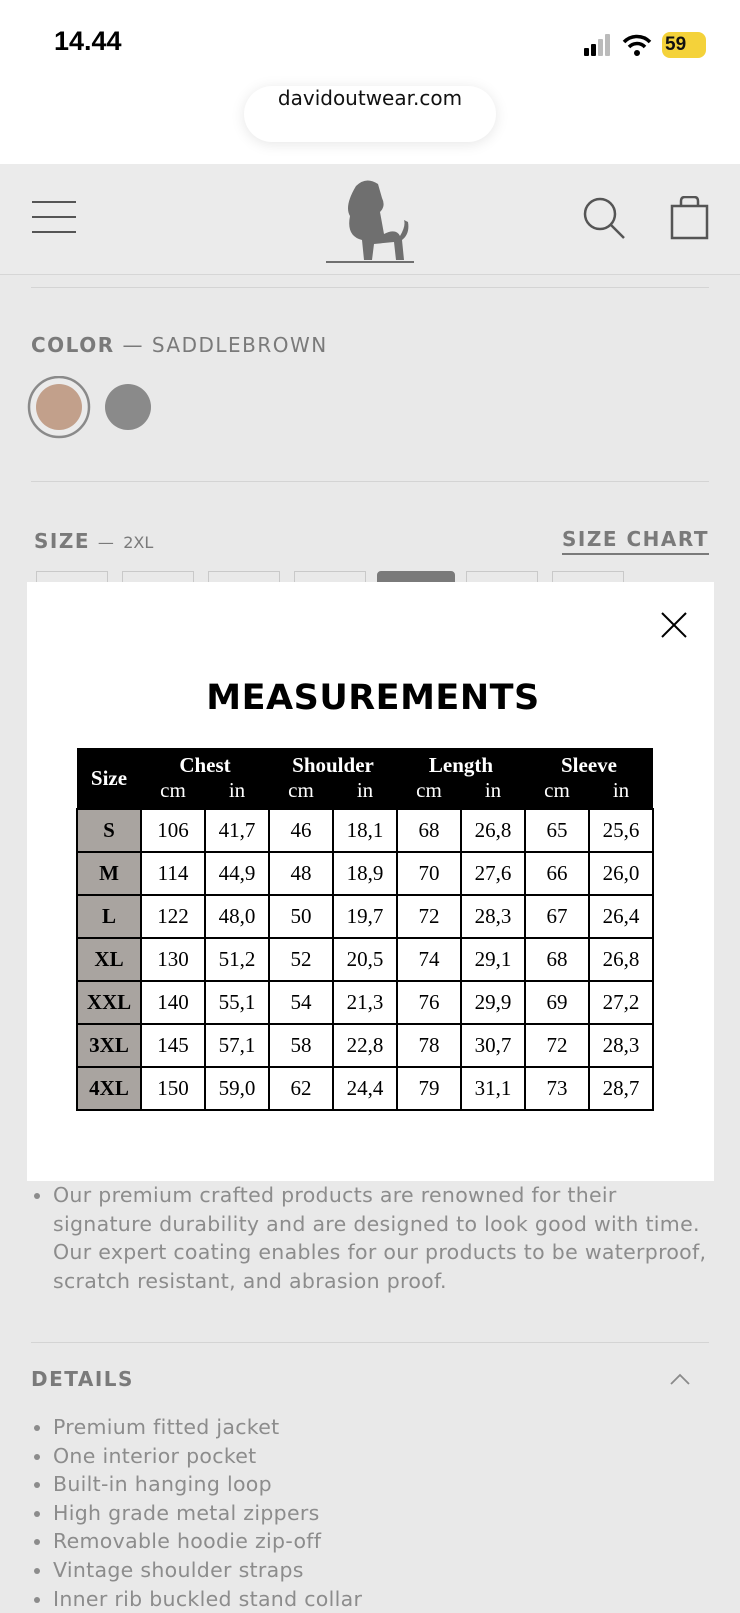 The width and height of the screenshot is (740, 1613). What do you see at coordinates (370, 114) in the screenshot?
I see `url-bar: davidoutwear.com` at bounding box center [370, 114].